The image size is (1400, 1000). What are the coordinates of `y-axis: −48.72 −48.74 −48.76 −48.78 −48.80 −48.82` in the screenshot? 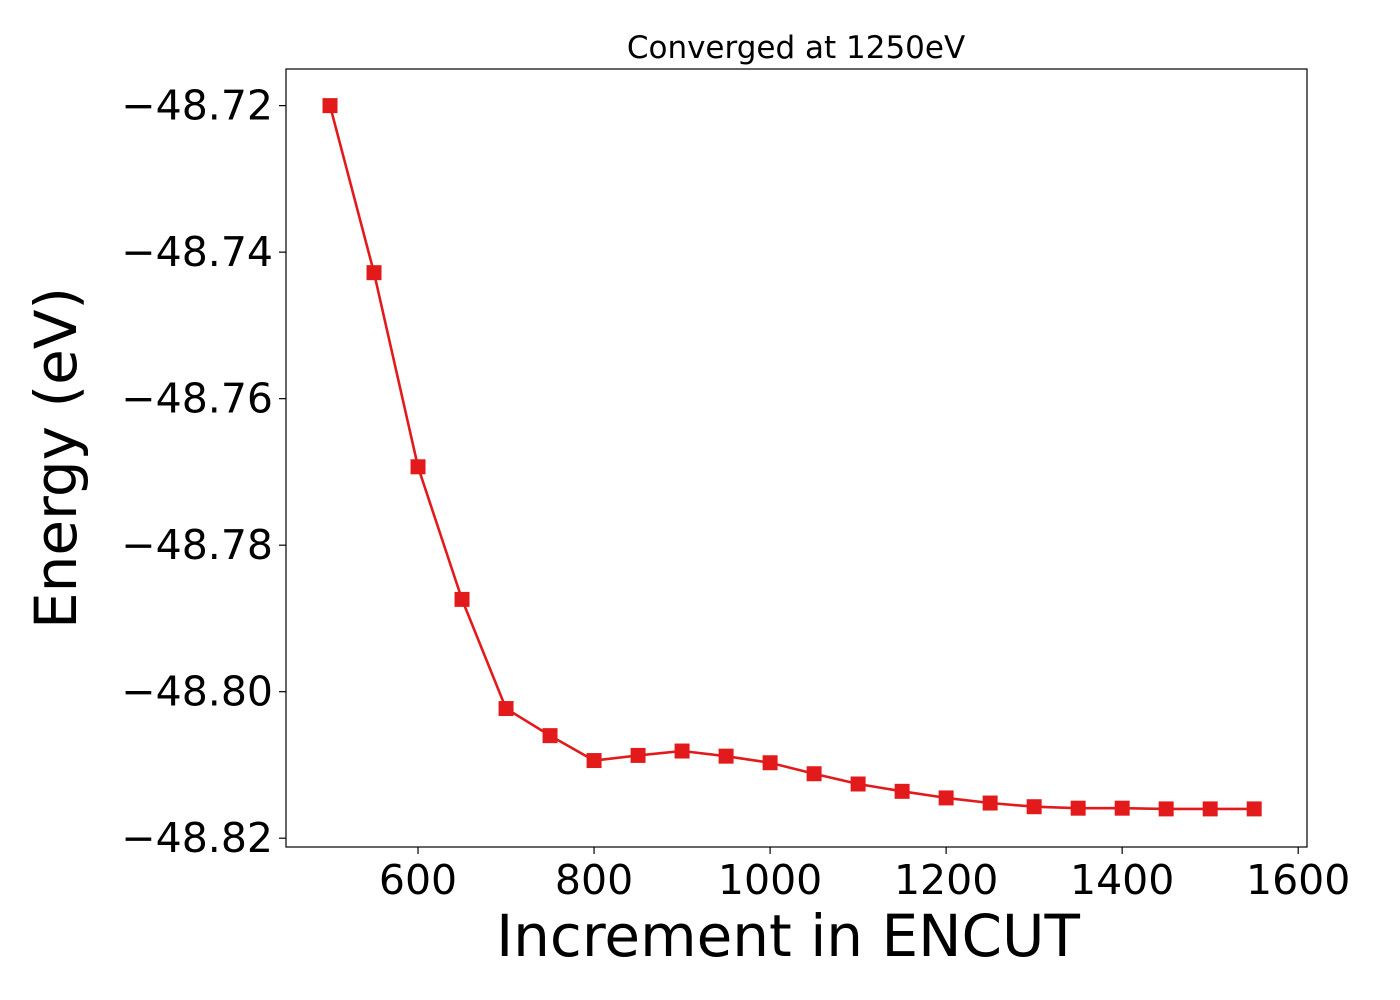 It's located at (203, 472).